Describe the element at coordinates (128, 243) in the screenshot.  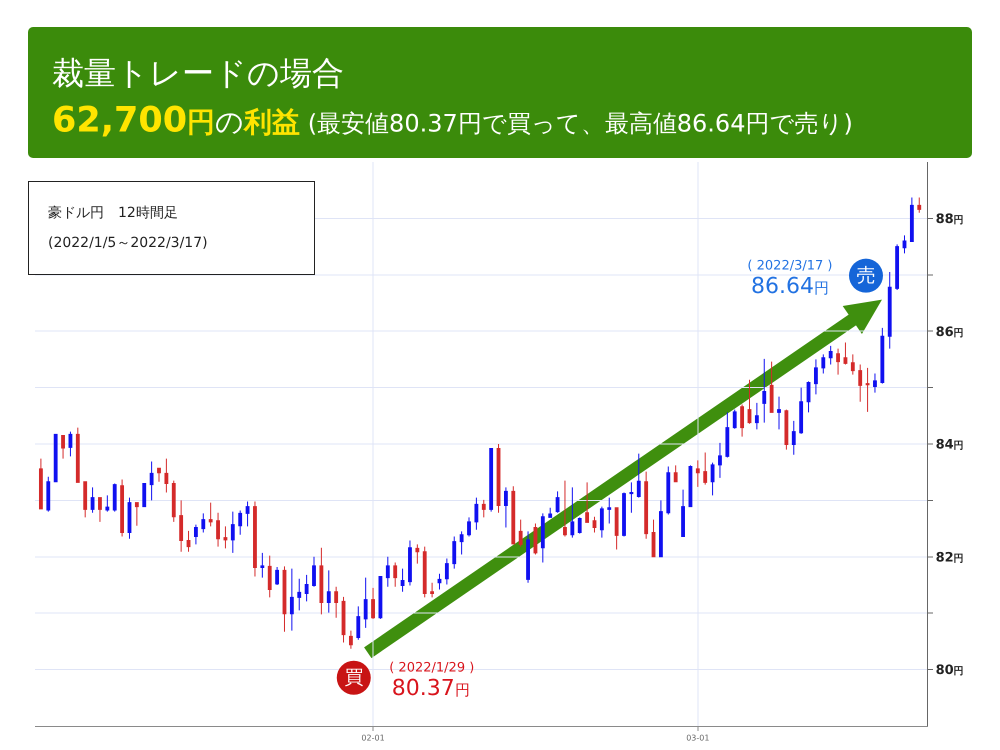
I see `annotation: (2022/1/5～2022/3/17)` at that location.